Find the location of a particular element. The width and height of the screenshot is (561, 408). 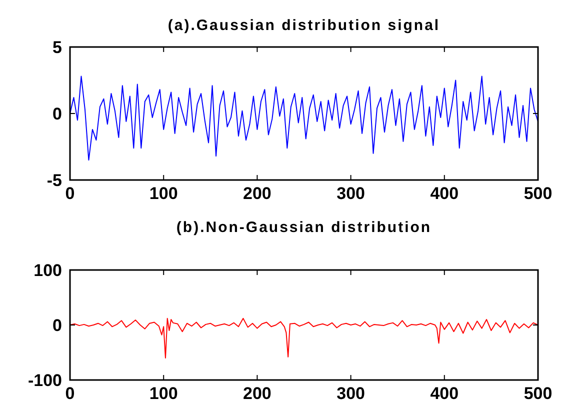

chart-title: (a).Gaussian distribution signal is located at coordinates (304, 25).